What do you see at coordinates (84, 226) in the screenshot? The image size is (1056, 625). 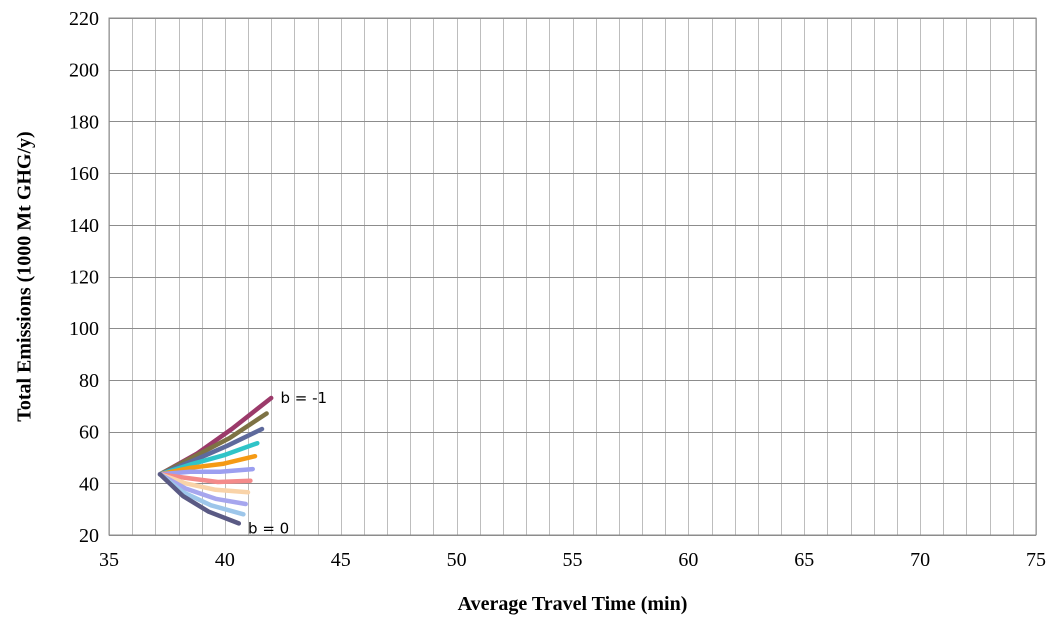 I see `y-tick-label: 140` at bounding box center [84, 226].